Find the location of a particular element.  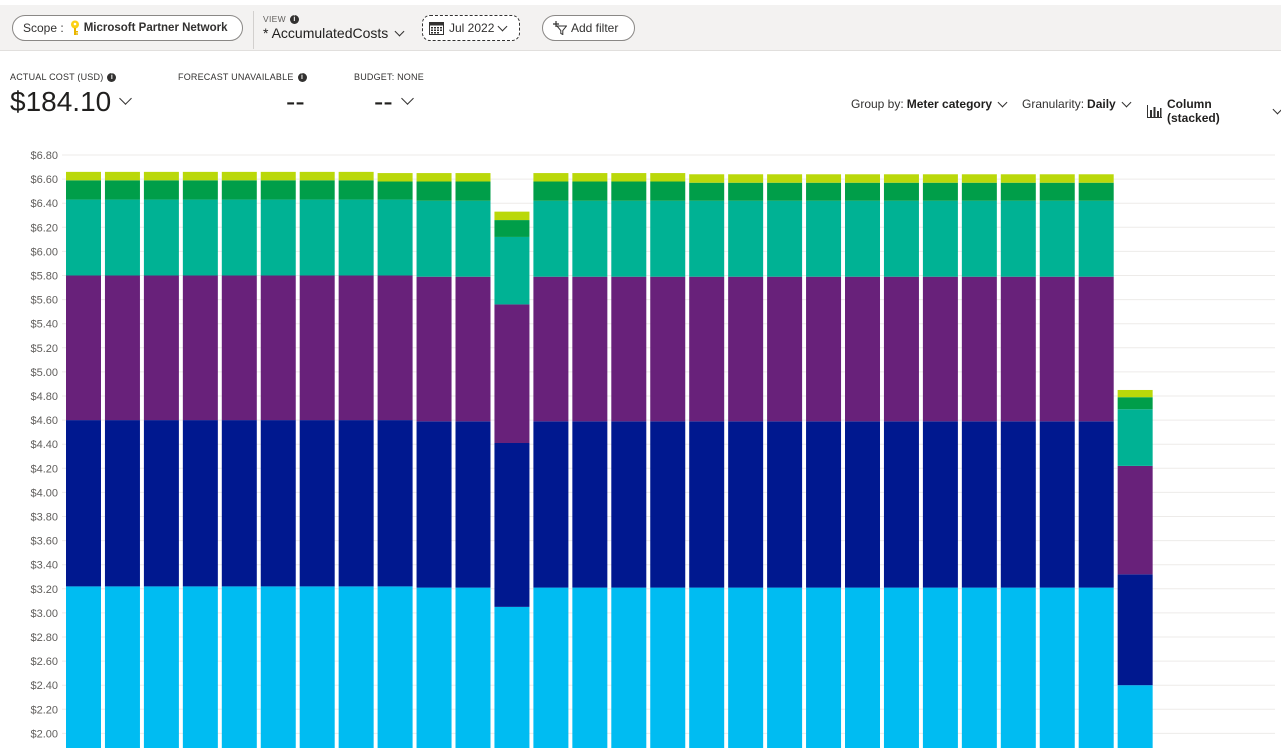

scope-button: Scope : Microsoft Partner Network is located at coordinates (127, 28).